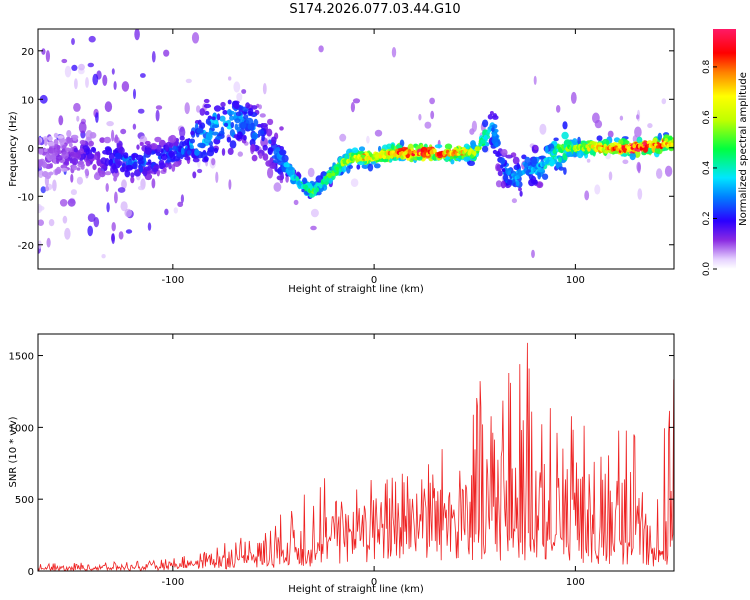  I want to click on colorbar-label: Normalized spectral amplitude, so click(743, 149).